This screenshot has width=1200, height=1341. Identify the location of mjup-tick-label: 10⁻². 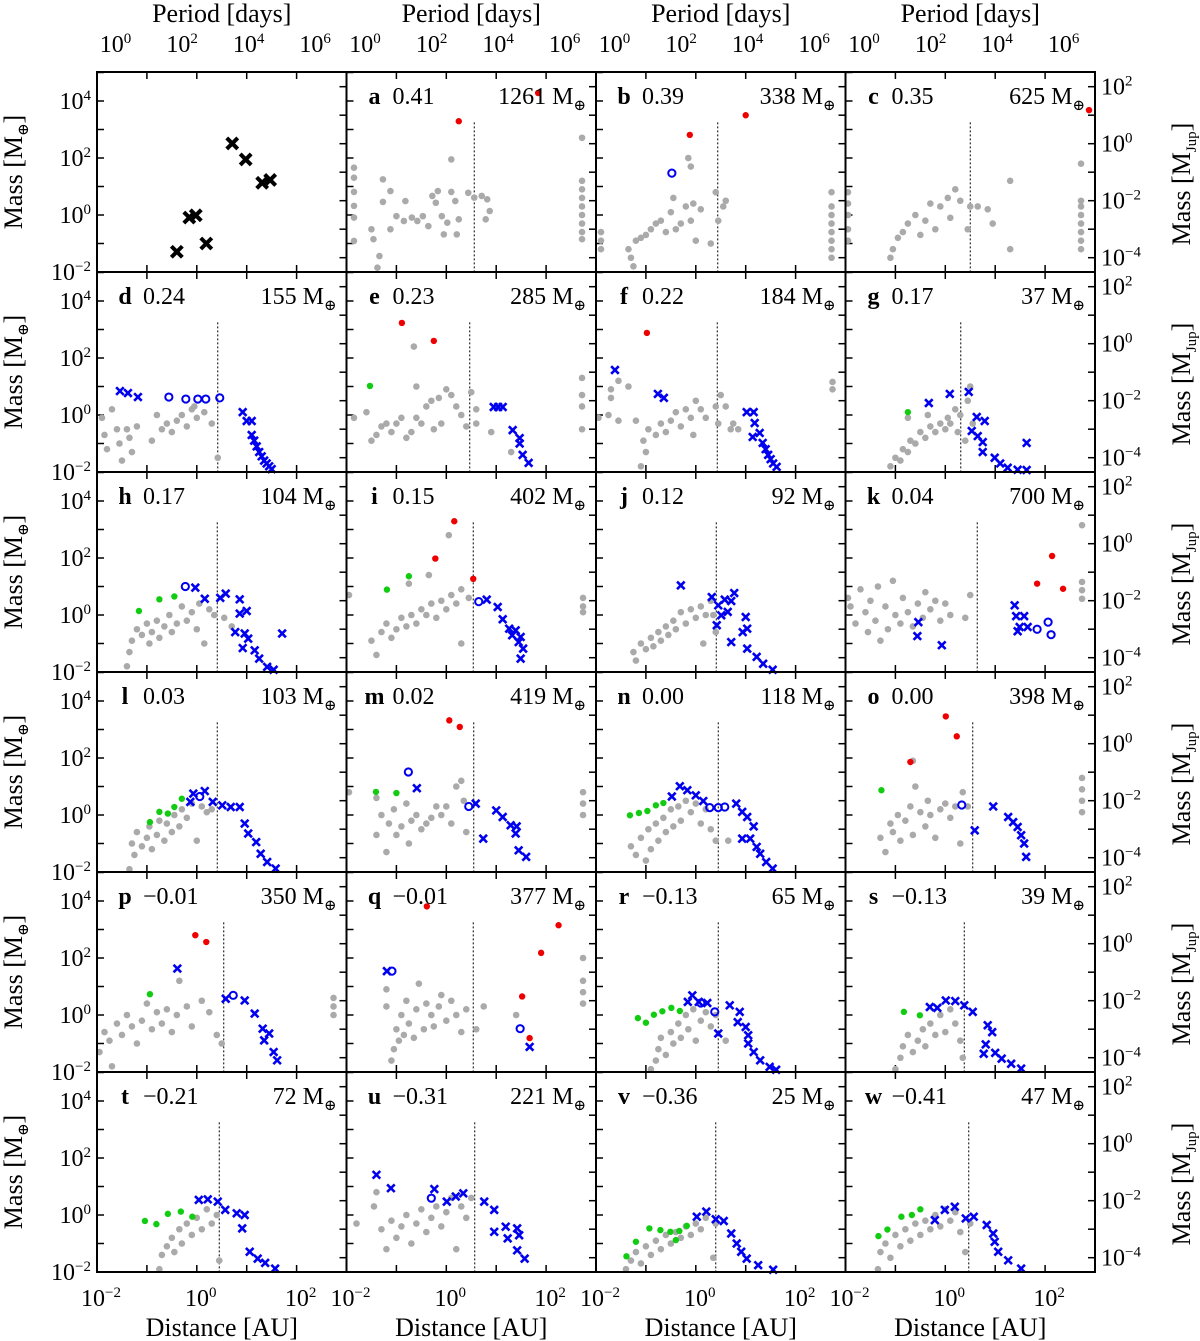
(1121, 601).